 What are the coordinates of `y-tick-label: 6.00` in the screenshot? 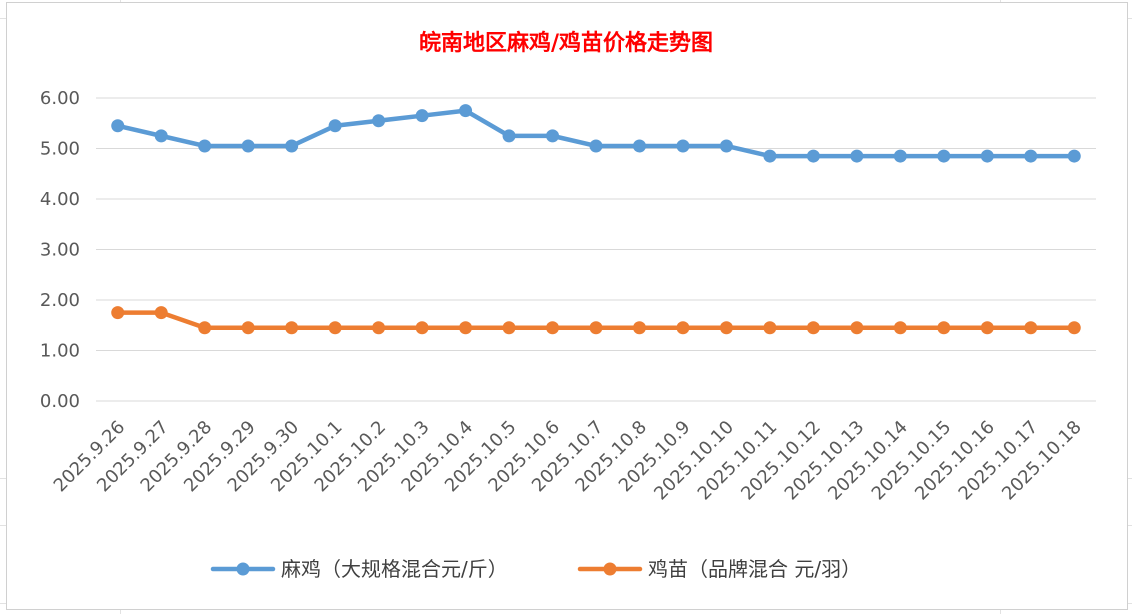 It's located at (60, 98).